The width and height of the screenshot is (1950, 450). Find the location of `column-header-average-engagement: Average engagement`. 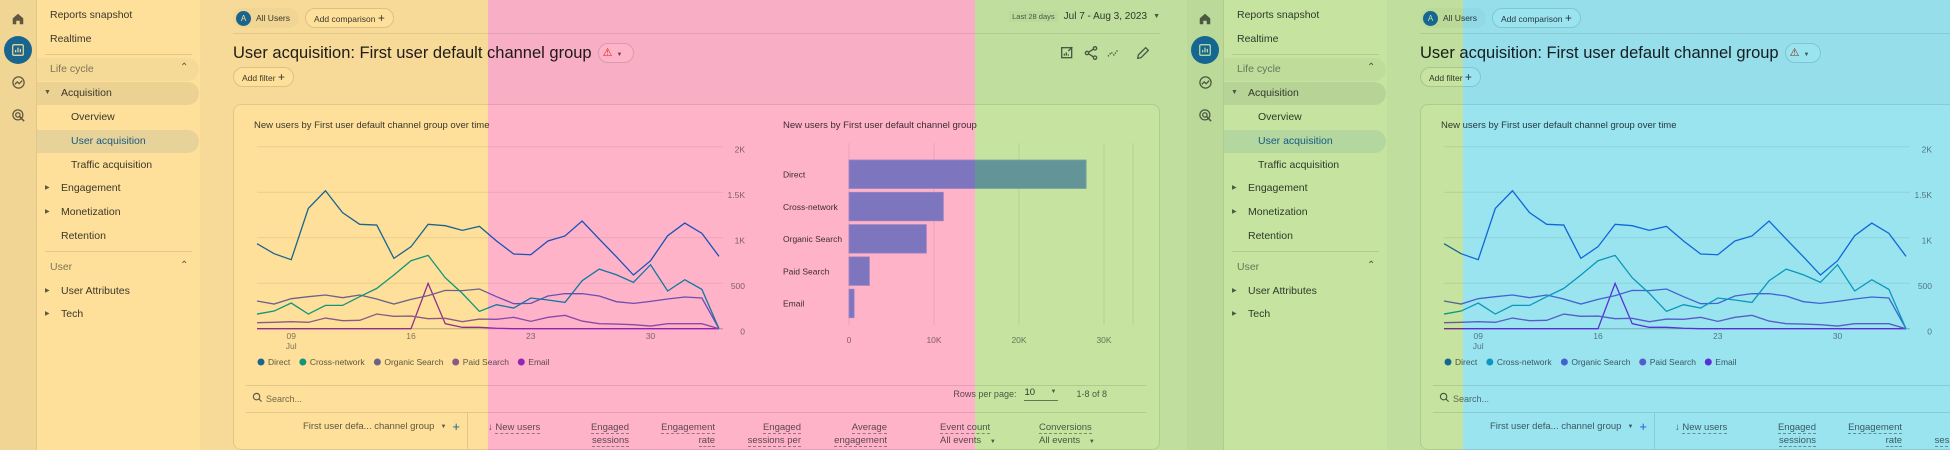

column-header-average-engagement: Average engagement is located at coordinates (860, 434).